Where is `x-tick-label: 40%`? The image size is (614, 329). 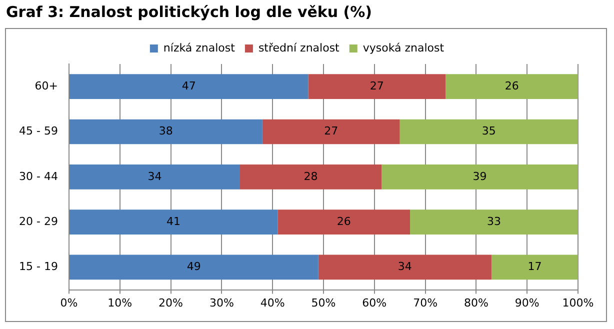
x-tick-label: 40% is located at coordinates (272, 303).